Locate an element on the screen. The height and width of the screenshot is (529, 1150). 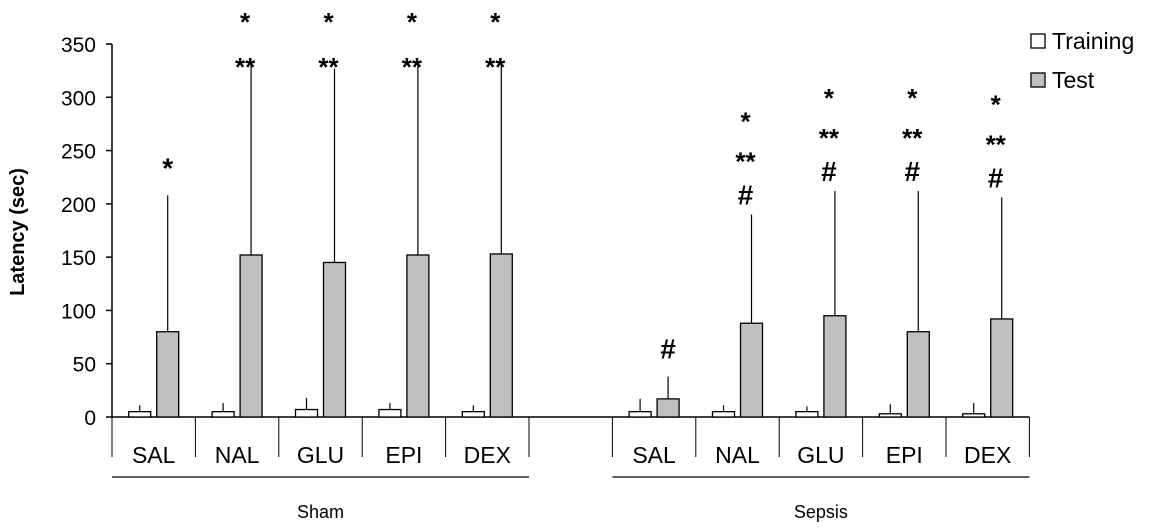
y-tick-label: 100 is located at coordinates (78, 311).